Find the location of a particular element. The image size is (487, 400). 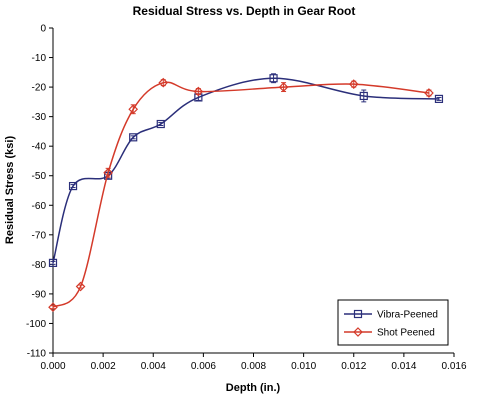

y-tick-label: -100 is located at coordinates (36, 324).